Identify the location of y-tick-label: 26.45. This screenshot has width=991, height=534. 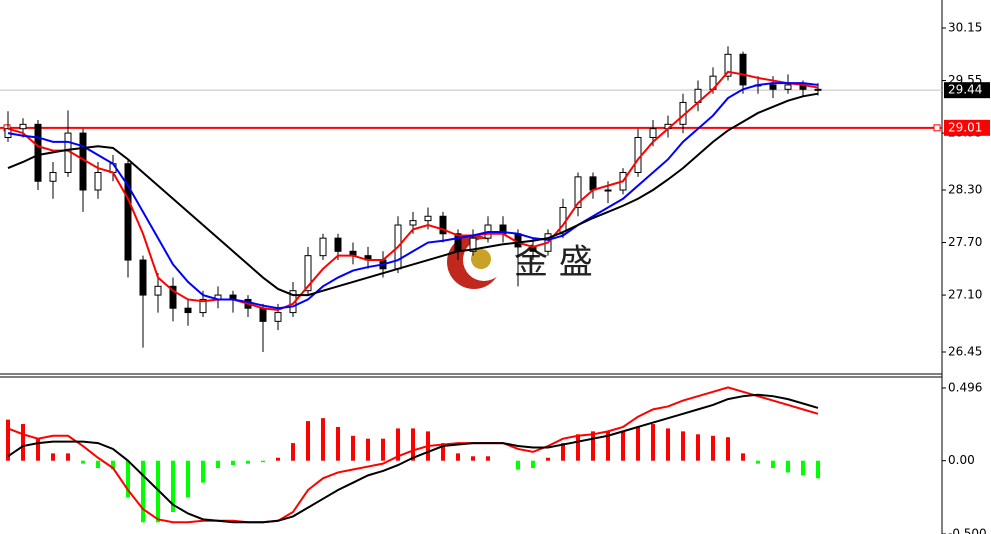
(965, 351).